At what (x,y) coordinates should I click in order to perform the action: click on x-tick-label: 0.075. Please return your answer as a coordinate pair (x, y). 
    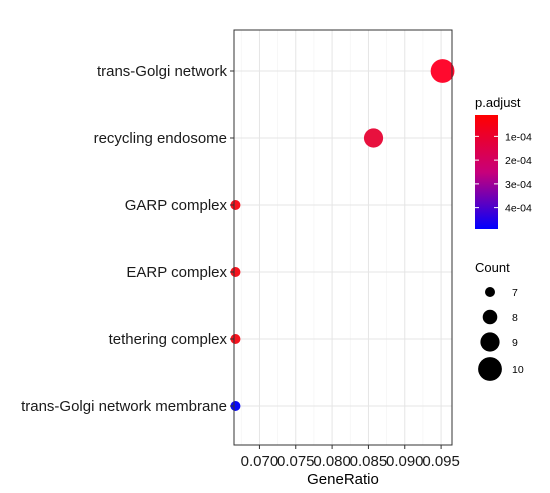
    Looking at the image, I should click on (296, 461).